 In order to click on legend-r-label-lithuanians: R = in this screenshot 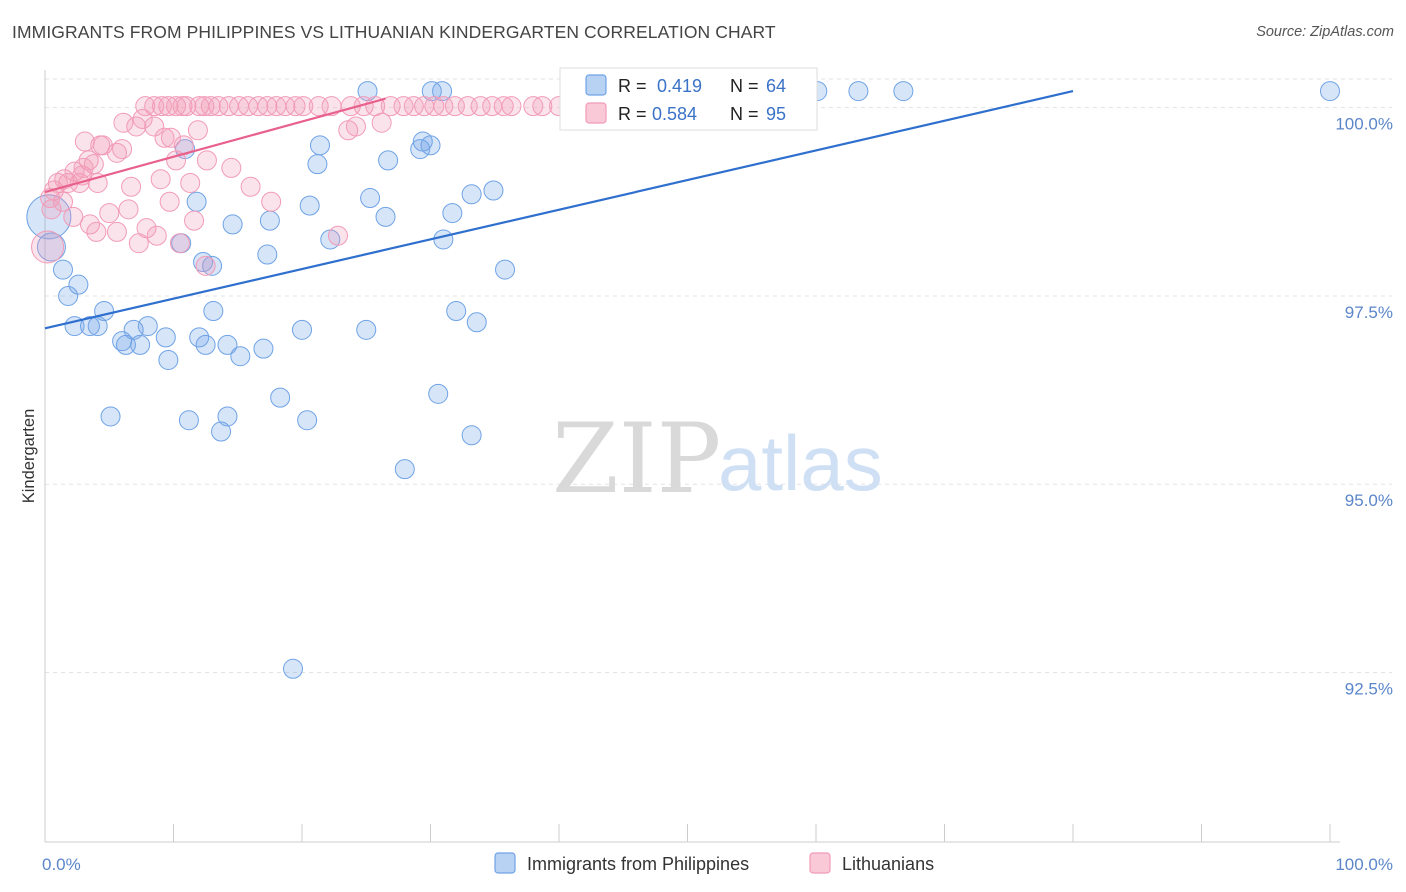, I will do `click(632, 114)`.